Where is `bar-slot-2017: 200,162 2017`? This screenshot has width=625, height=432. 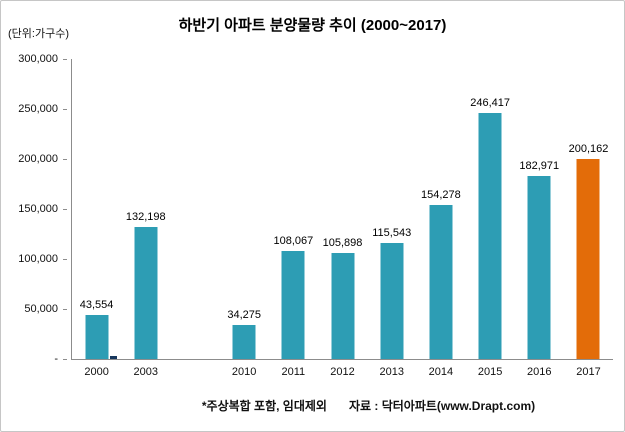 bar-slot-2017: 200,162 2017 is located at coordinates (588, 218).